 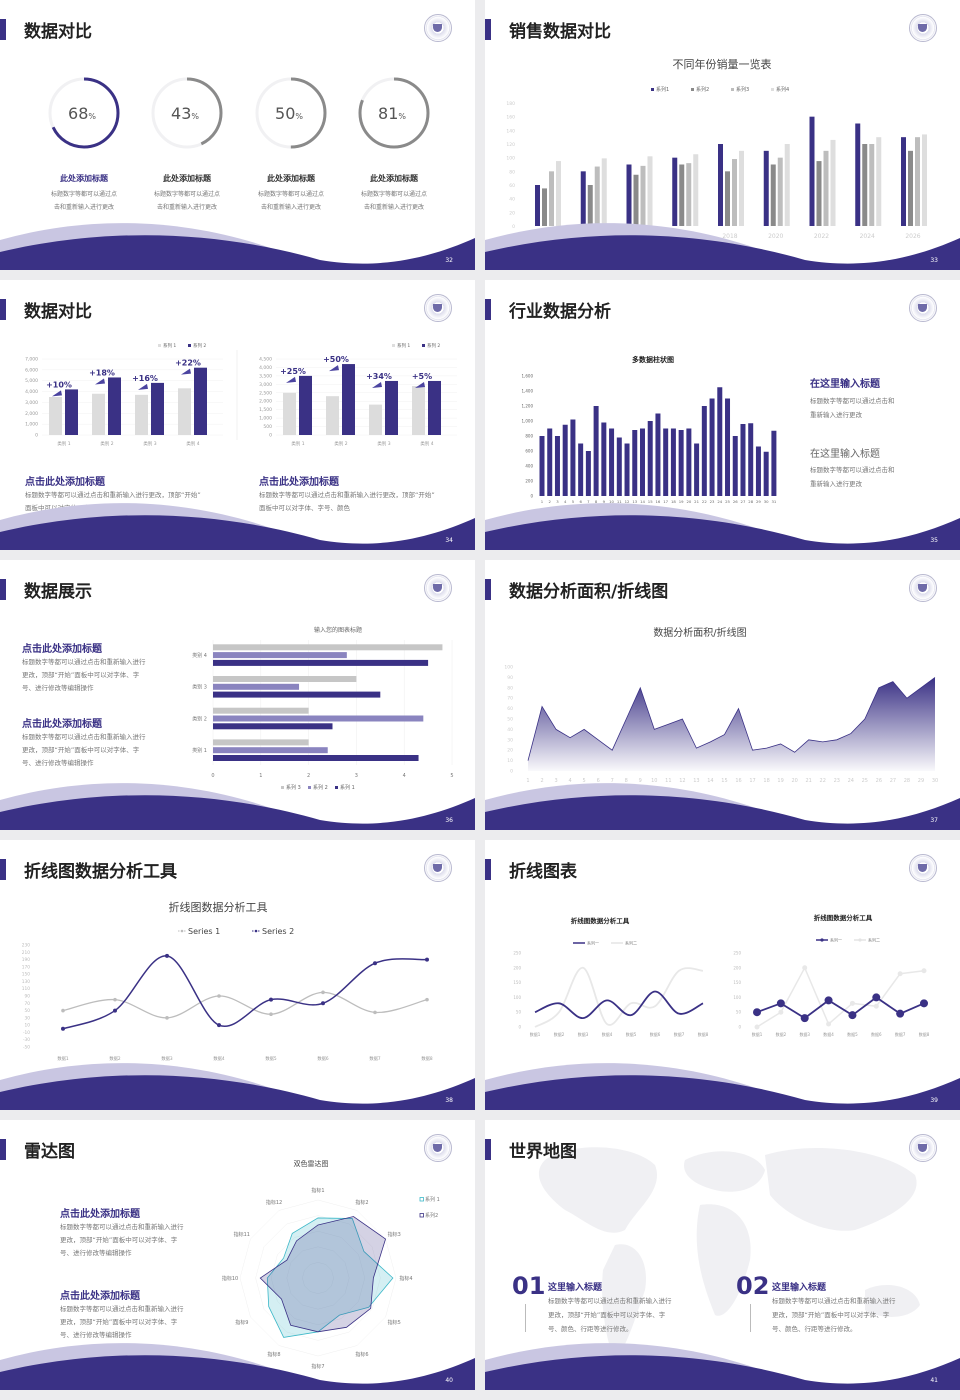 I want to click on bottom-wave, so click(x=237, y=1086).